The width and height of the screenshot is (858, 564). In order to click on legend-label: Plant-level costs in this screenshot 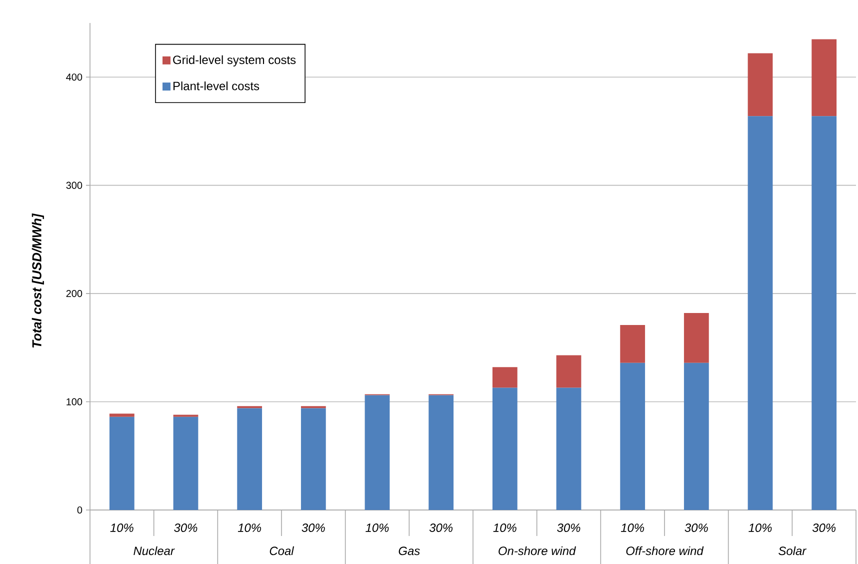, I will do `click(216, 85)`.